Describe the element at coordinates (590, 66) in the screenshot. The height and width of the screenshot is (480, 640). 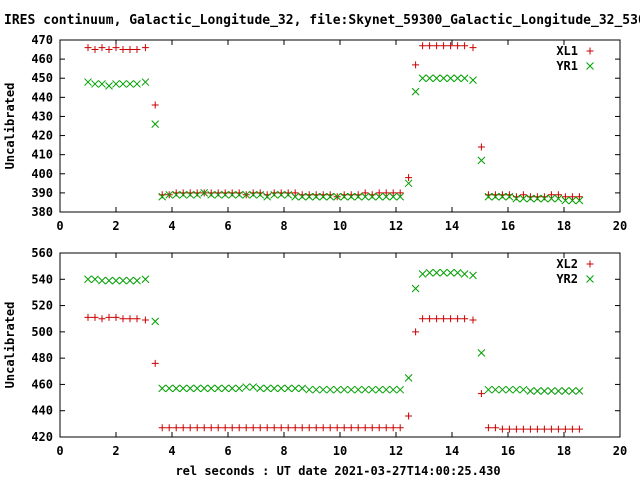
I see `legend-marker-yr1` at that location.